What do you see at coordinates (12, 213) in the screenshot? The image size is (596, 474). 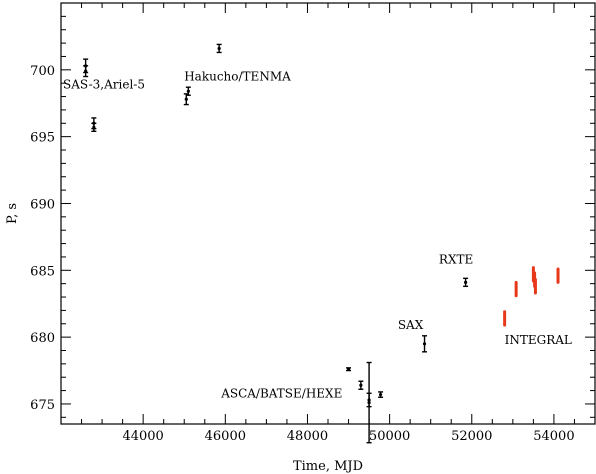 I see `y-axis-label: P, s` at bounding box center [12, 213].